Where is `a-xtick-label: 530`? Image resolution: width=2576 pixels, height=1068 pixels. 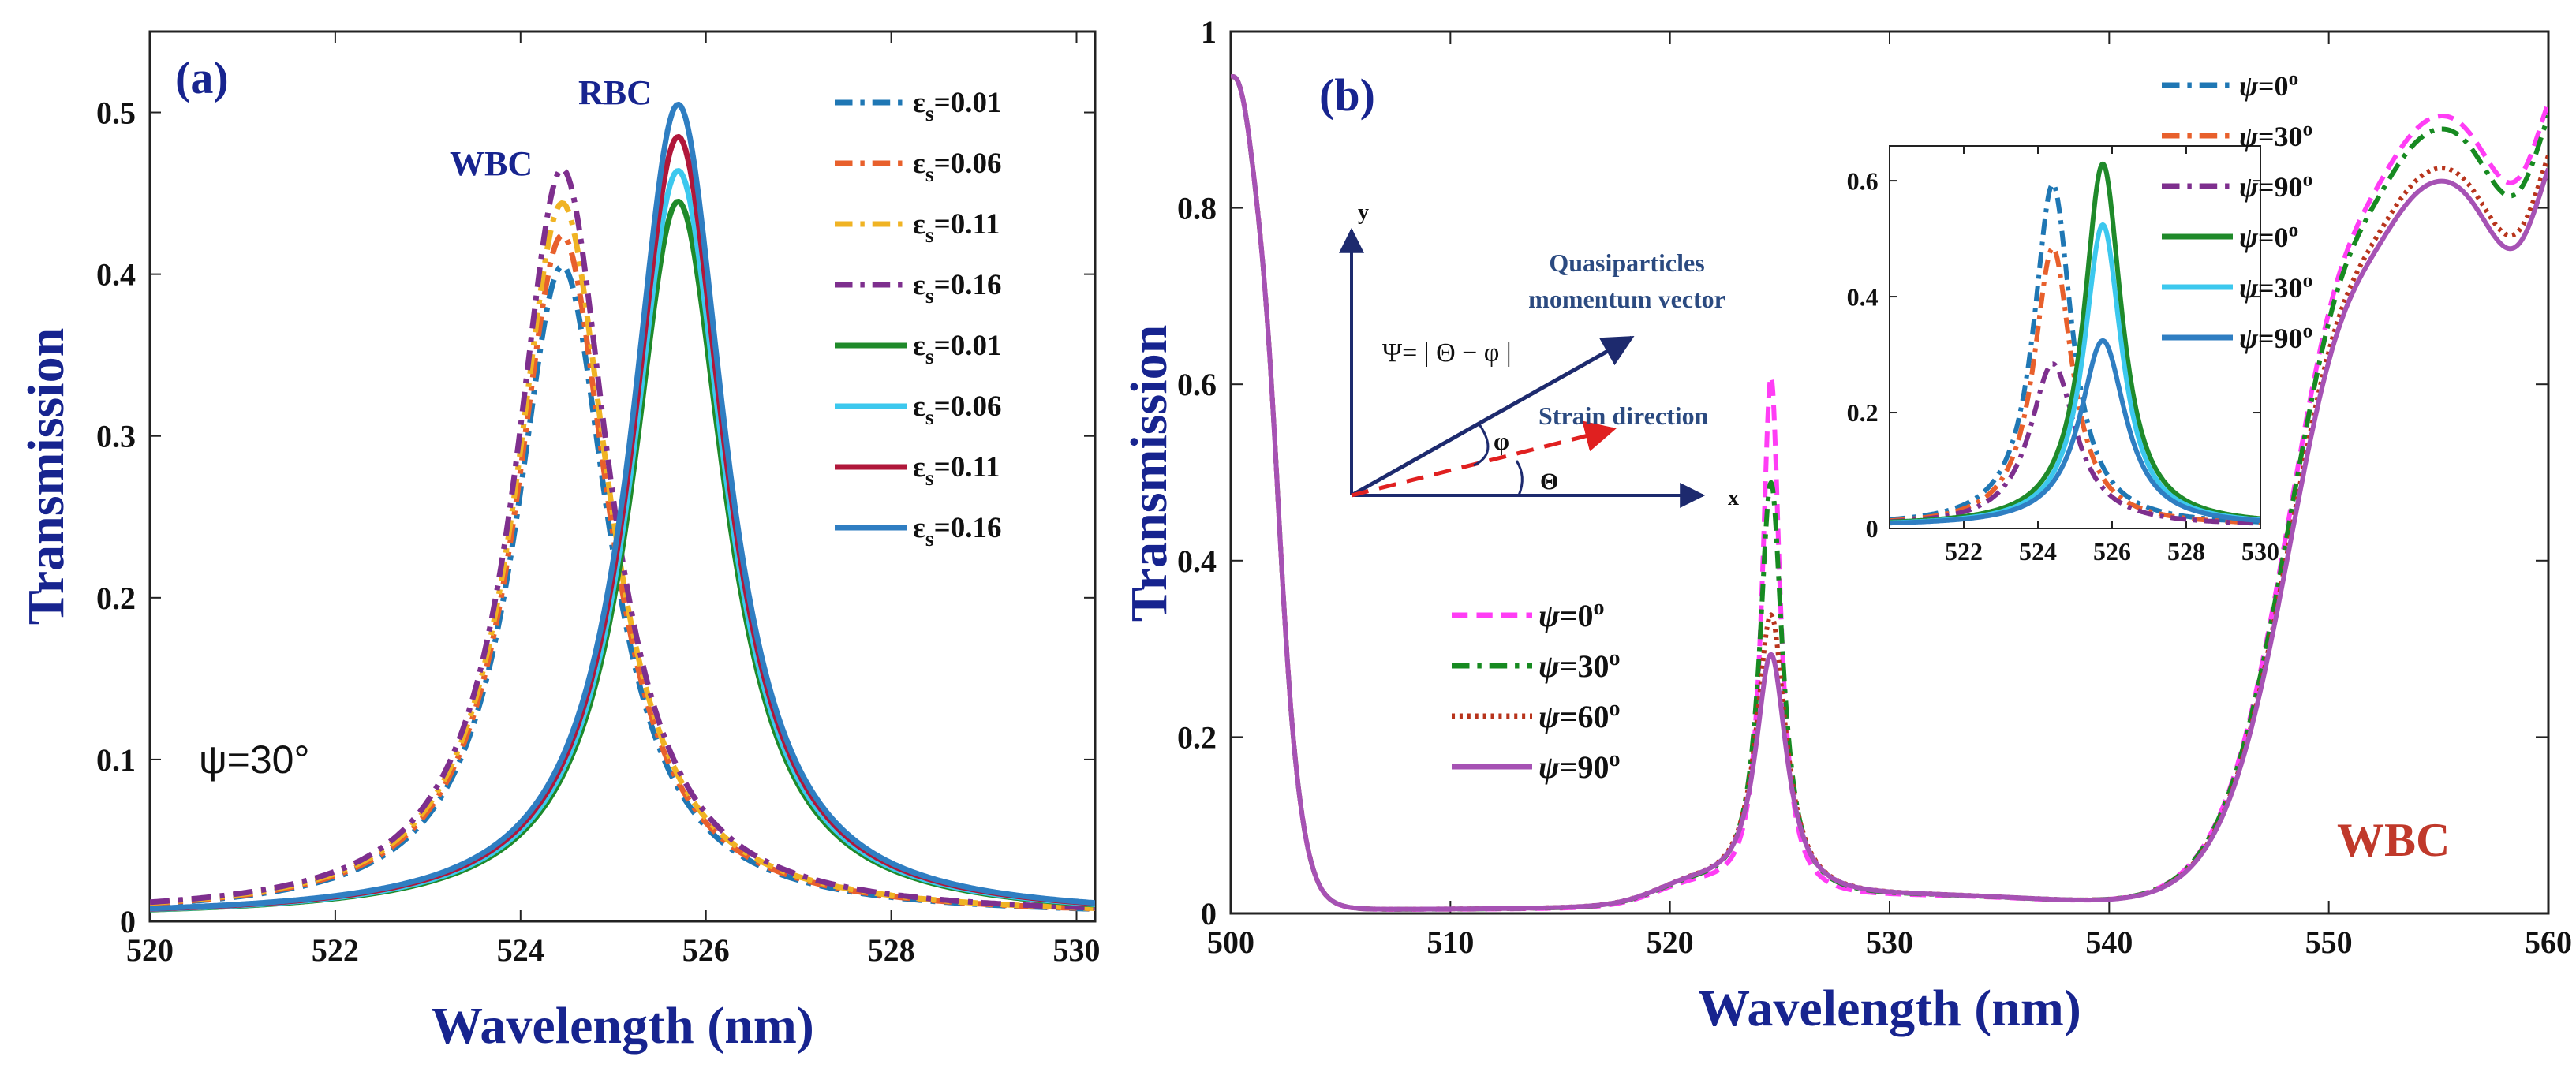
a-xtick-label: 530 is located at coordinates (1077, 950).